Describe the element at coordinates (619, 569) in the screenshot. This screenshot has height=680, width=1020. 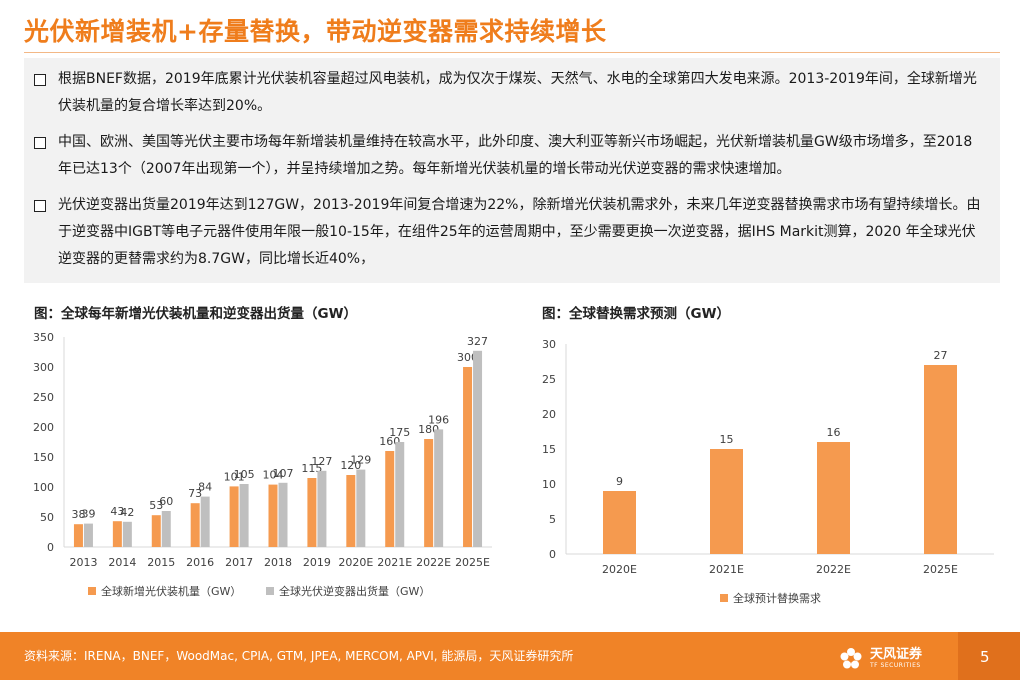
I see `x-tick-label: 2020E` at that location.